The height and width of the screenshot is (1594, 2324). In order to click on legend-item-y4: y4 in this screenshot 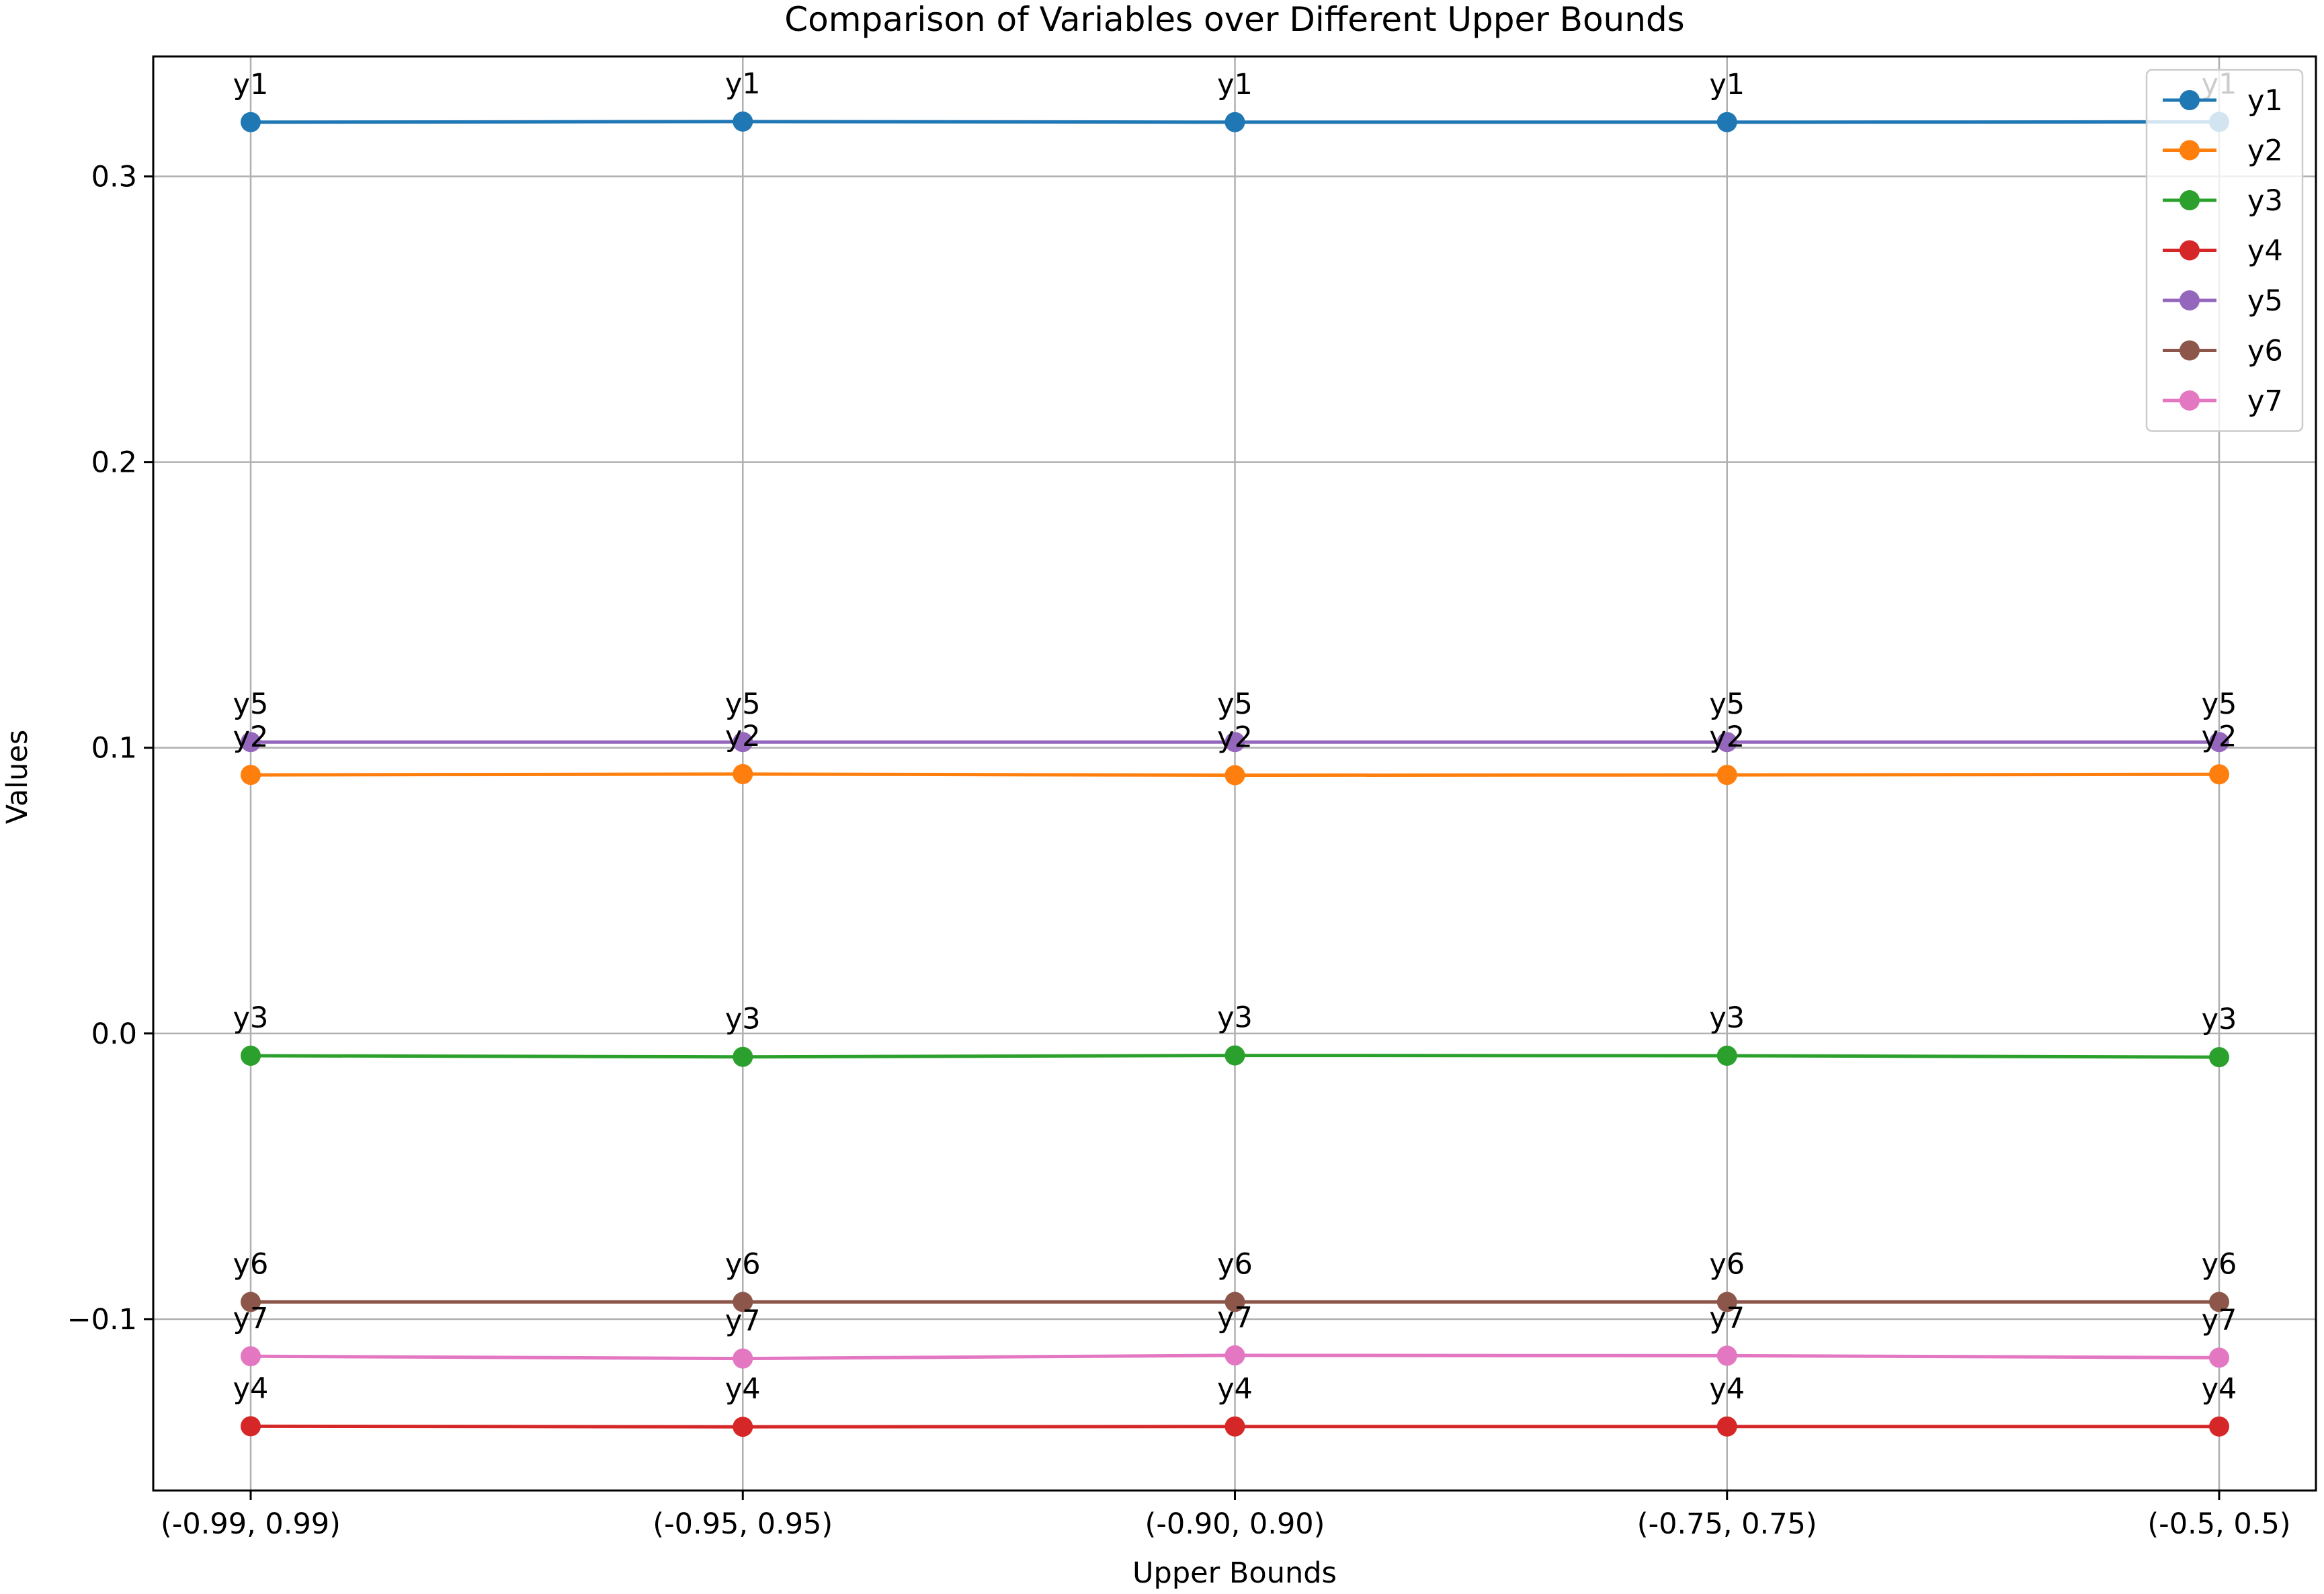, I will do `click(2223, 252)`.